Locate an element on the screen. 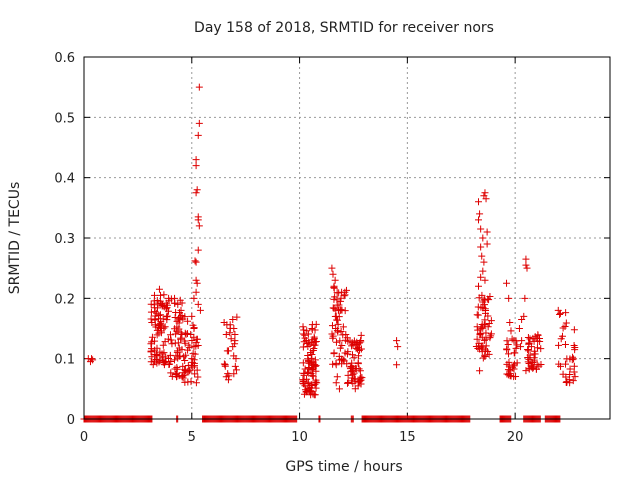 The image size is (640, 480). y-axis-label: SRMTID / TECUs is located at coordinates (15, 238).